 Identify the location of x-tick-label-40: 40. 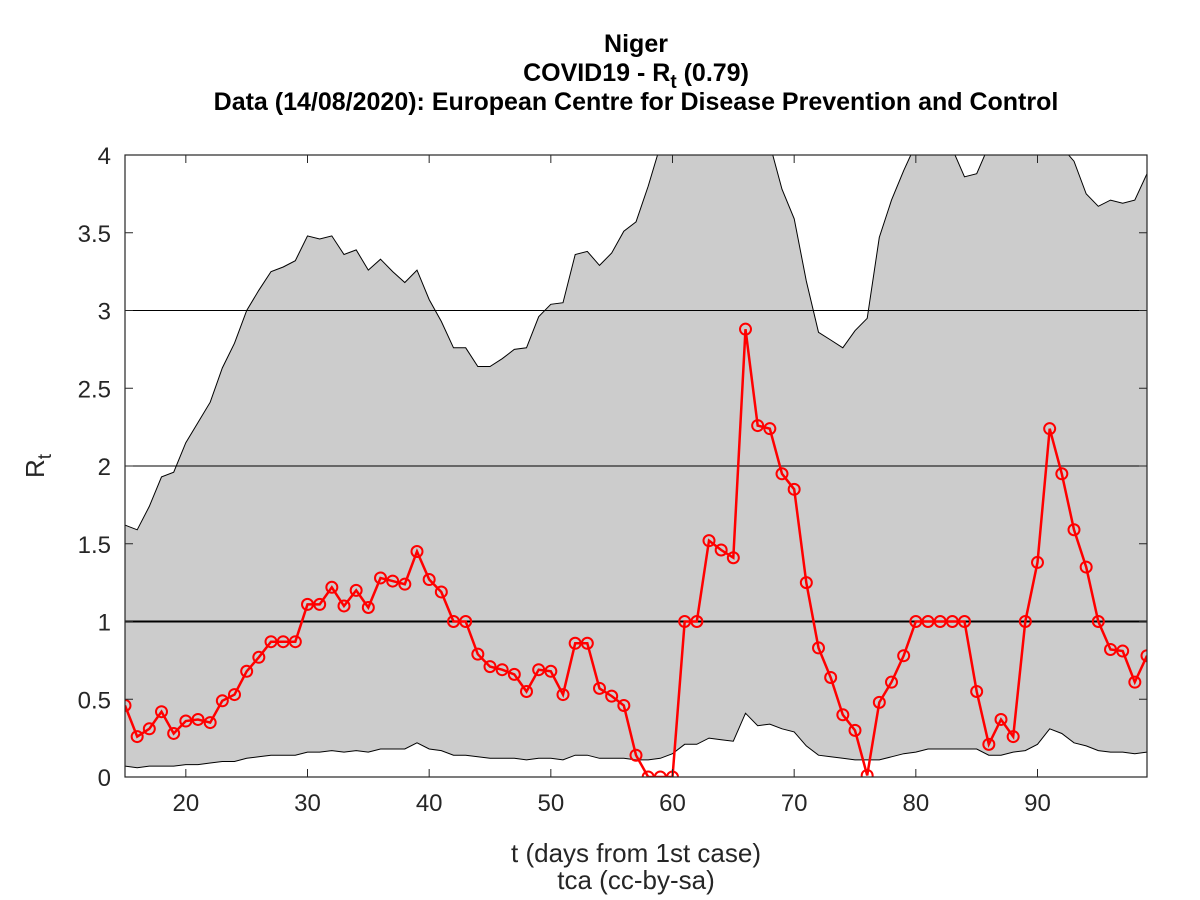
(429, 803).